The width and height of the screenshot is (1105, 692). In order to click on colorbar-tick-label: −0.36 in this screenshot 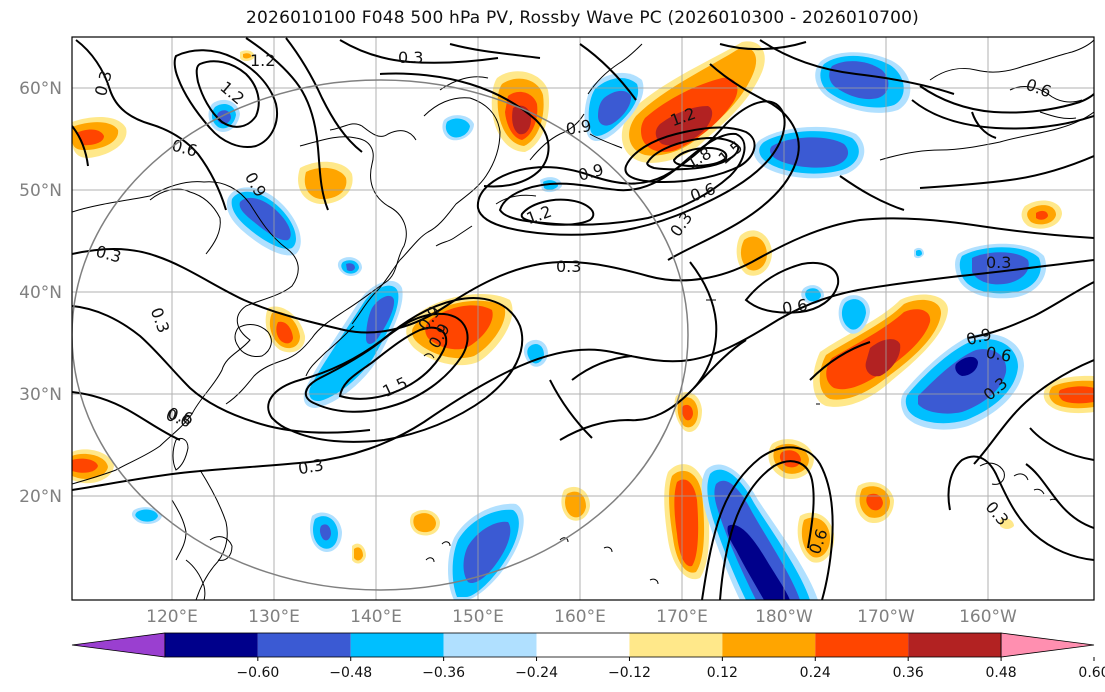, I will do `click(443, 673)`.